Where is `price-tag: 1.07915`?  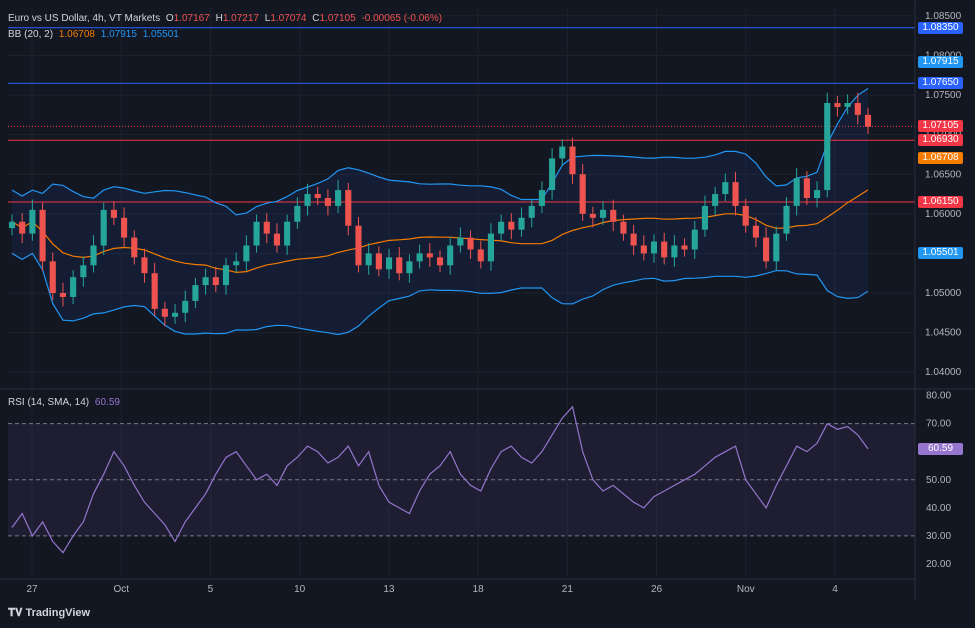
price-tag: 1.07915 is located at coordinates (940, 62).